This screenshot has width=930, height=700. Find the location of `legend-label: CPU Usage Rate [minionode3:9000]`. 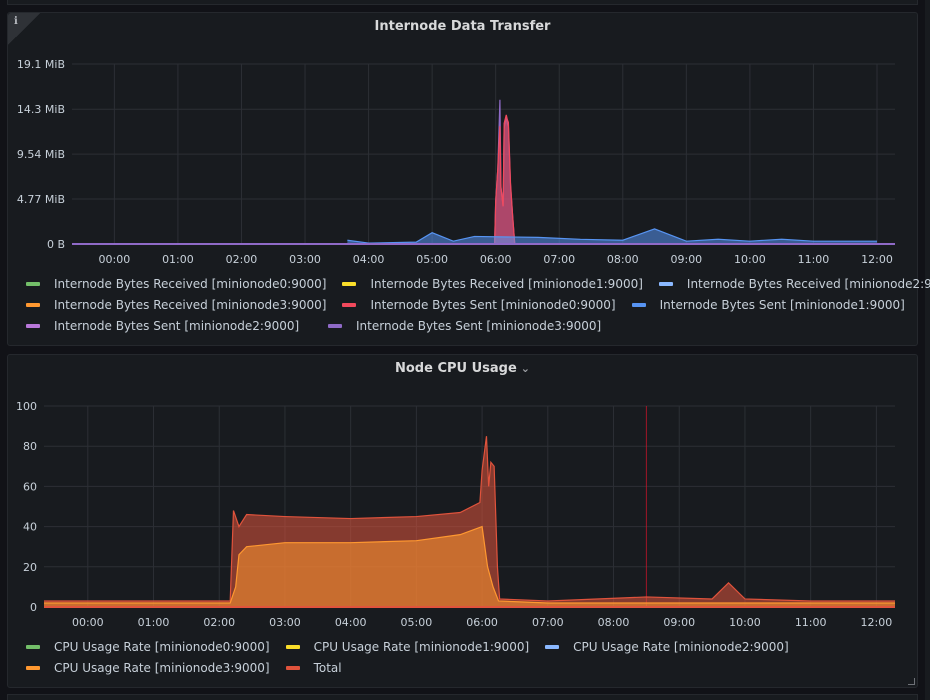

legend-label: CPU Usage Rate [minionode3:9000] is located at coordinates (162, 667).